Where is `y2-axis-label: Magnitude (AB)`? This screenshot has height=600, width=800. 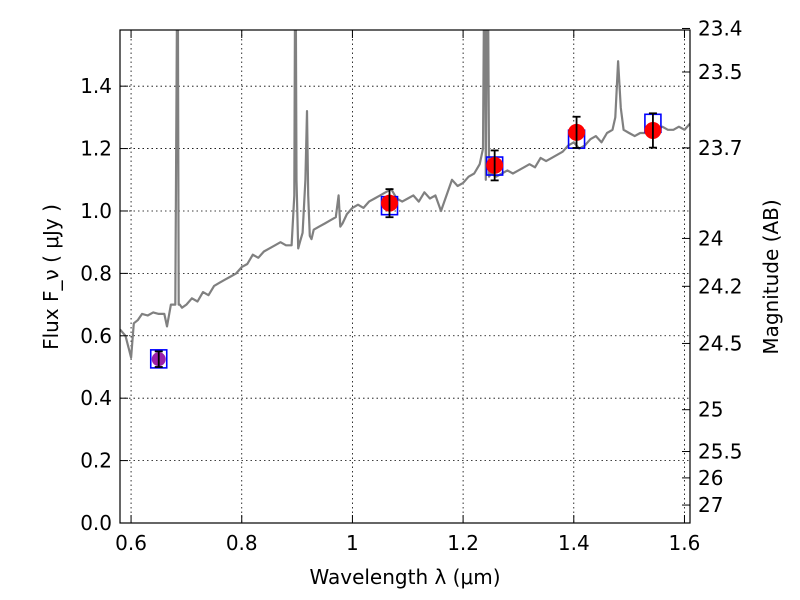 y2-axis-label: Magnitude (AB) is located at coordinates (771, 276).